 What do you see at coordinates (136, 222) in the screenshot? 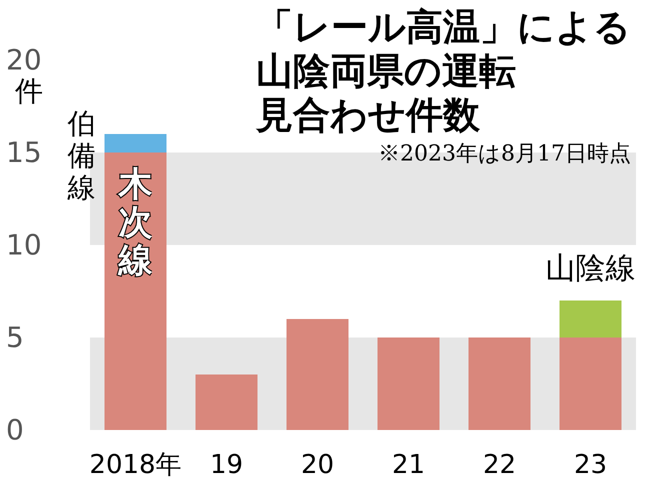
I see `series-label: 木次線` at bounding box center [136, 222].